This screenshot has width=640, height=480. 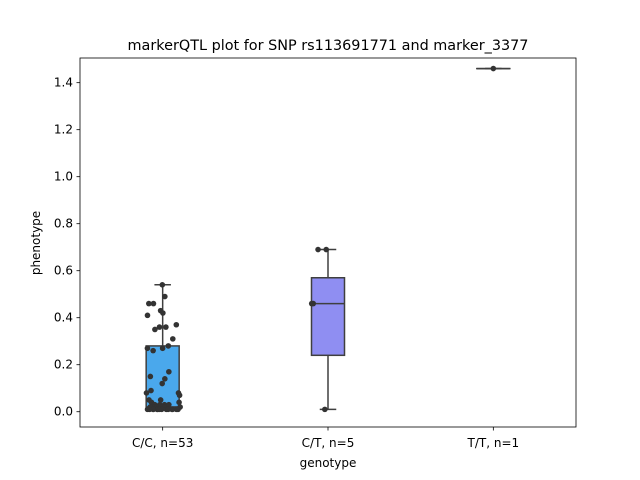 What do you see at coordinates (162, 443) in the screenshot?
I see `x-tick-label: C/C, n=53` at bounding box center [162, 443].